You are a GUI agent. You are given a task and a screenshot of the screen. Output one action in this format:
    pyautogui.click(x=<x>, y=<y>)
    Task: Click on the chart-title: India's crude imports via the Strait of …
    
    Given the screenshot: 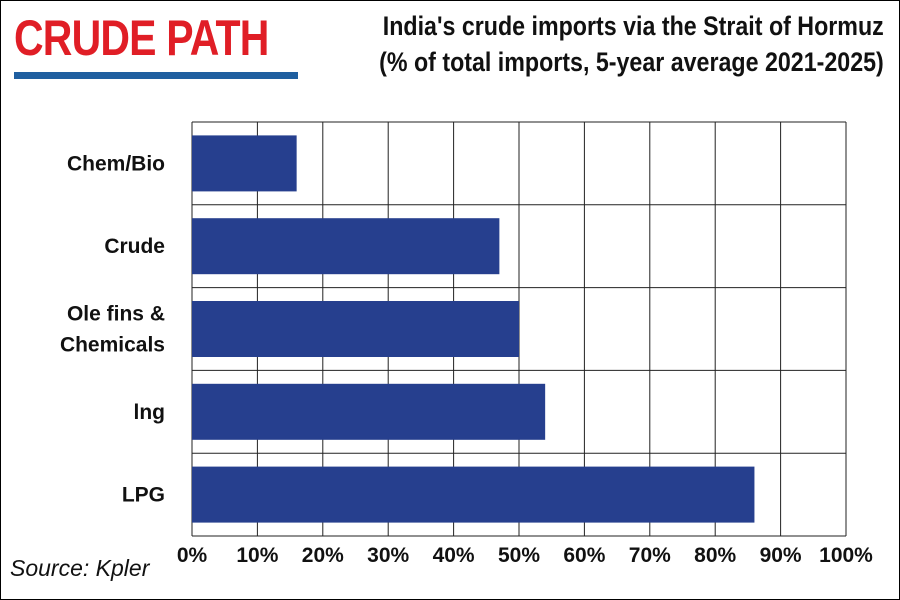 What is the action you would take?
    pyautogui.click(x=631, y=44)
    